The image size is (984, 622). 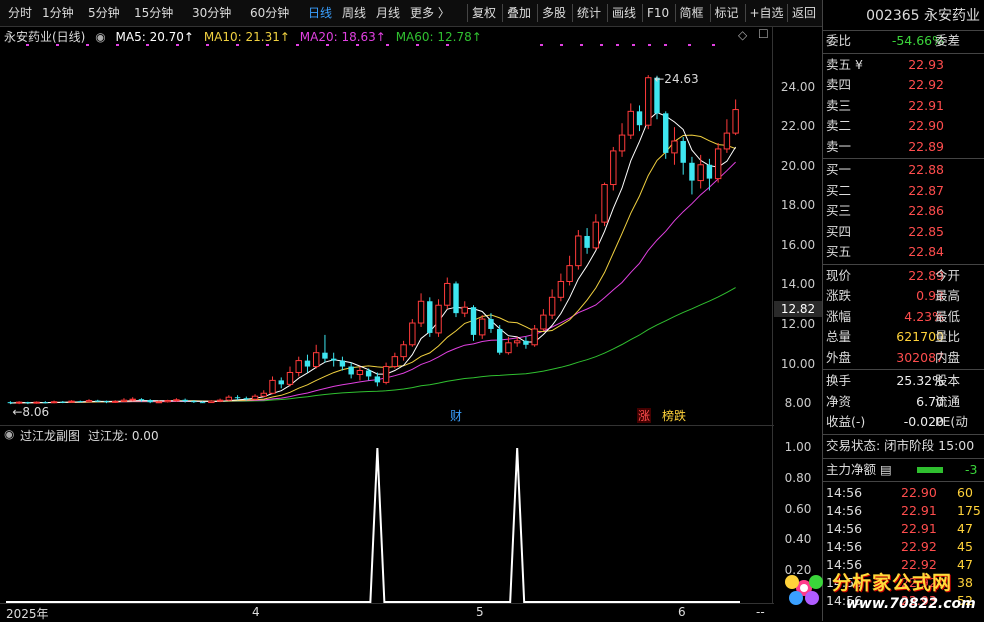 I want to click on row-value: 302087, so click(x=920, y=357).